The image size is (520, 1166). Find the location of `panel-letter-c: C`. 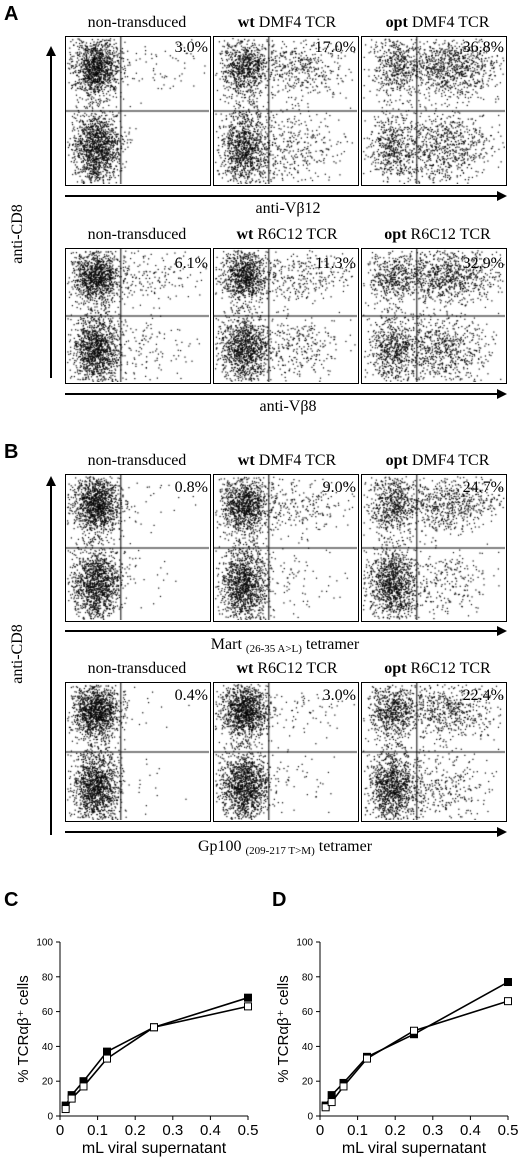

panel-letter-c: C is located at coordinates (11, 900).